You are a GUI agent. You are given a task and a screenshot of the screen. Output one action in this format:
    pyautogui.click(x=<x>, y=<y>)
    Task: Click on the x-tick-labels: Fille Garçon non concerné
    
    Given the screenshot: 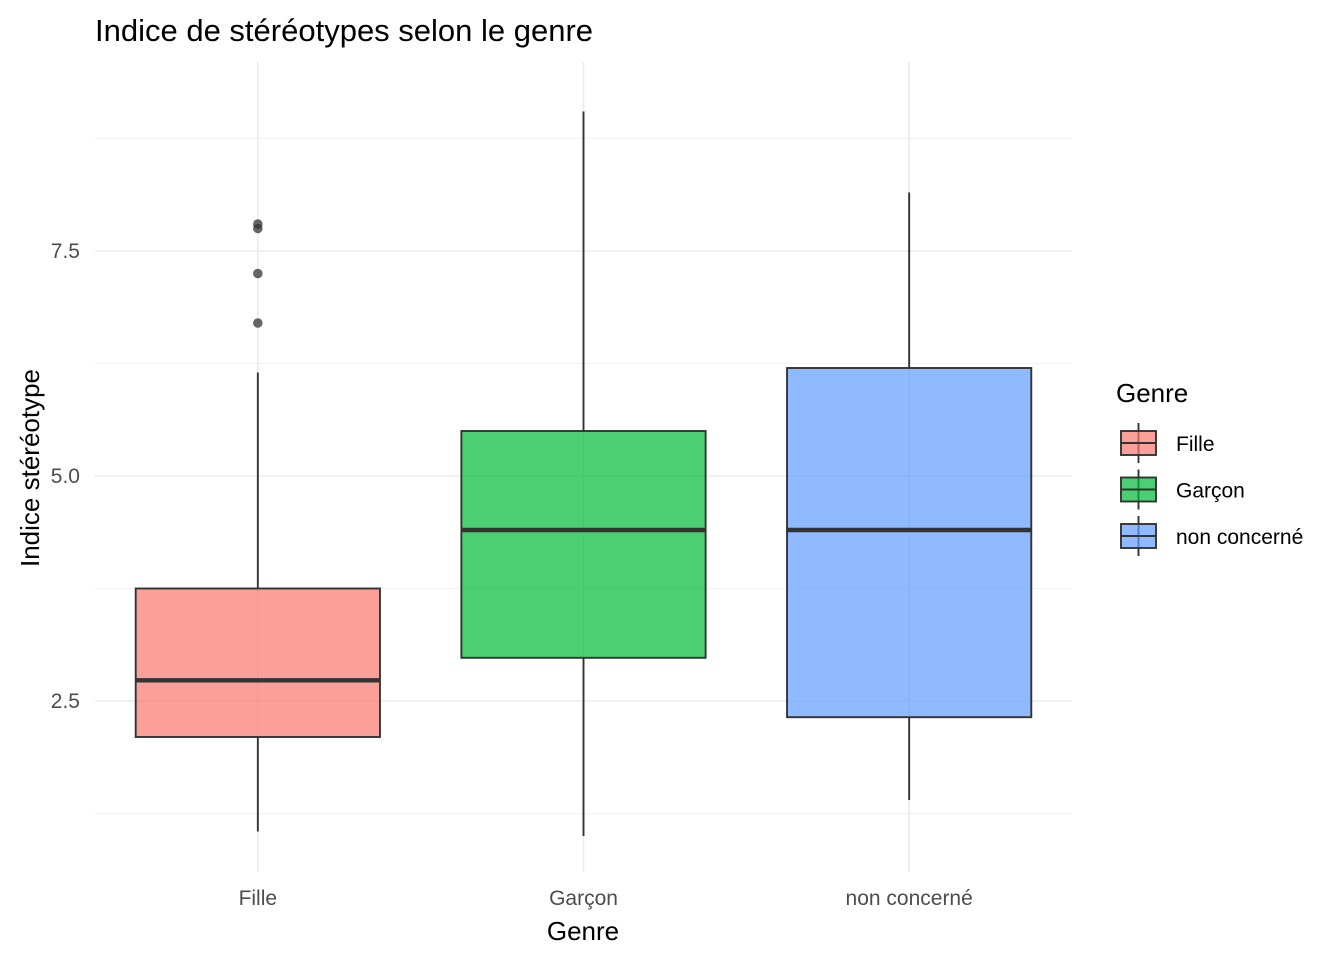 What is the action you would take?
    pyautogui.click(x=606, y=898)
    